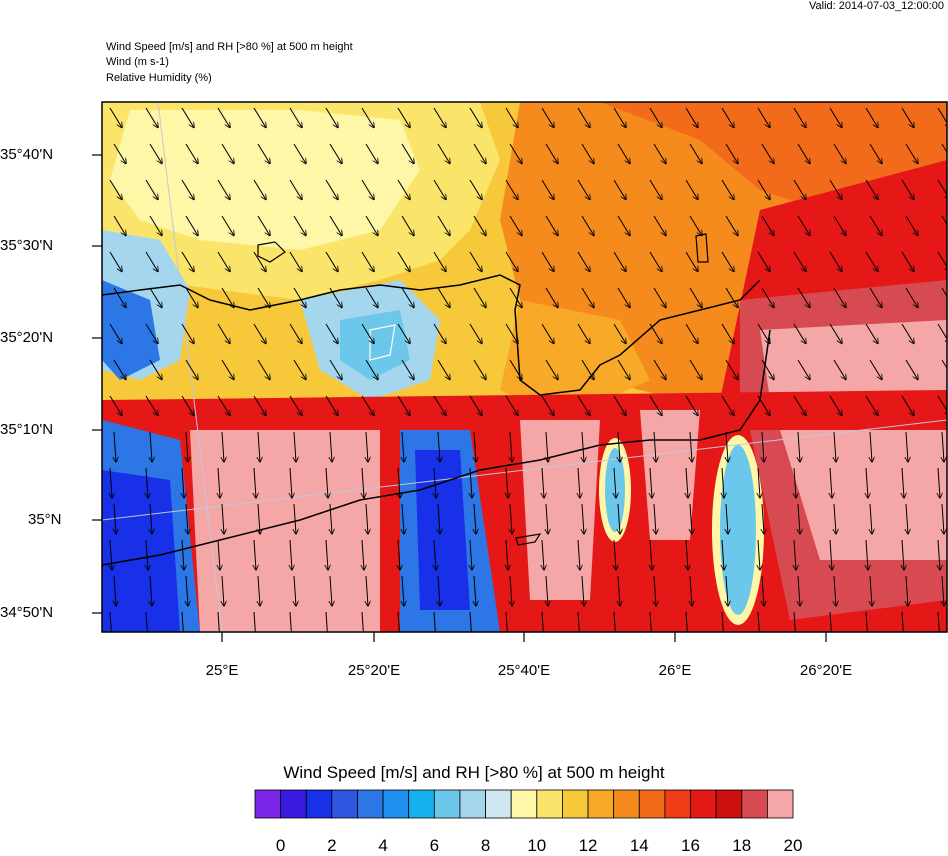  Describe the element at coordinates (528, 539) in the screenshot. I see `island-south` at that location.